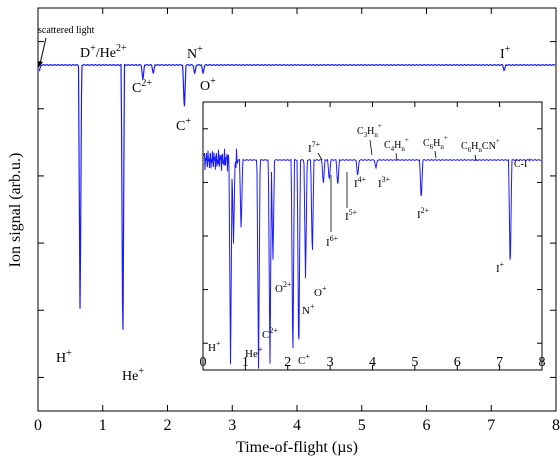 Image resolution: width=560 pixels, height=457 pixels. I want to click on inset-x-tick-label: 8, so click(542, 362).